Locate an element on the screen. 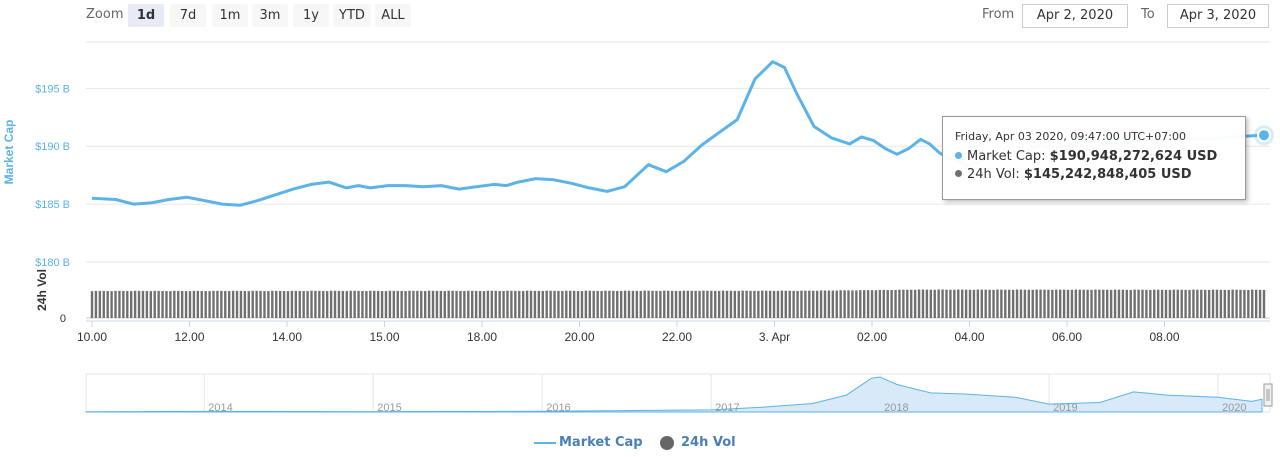  zoom-1m-button: 1m is located at coordinates (230, 15).